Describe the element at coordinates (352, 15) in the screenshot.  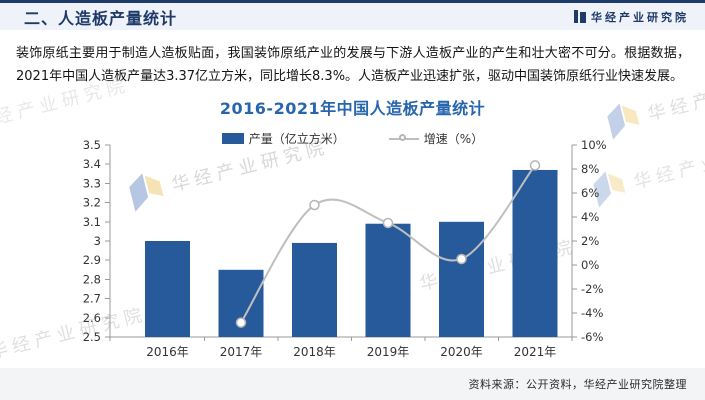
I see `header-bar: 二、人造板产量统计 华经产业研究院` at that location.